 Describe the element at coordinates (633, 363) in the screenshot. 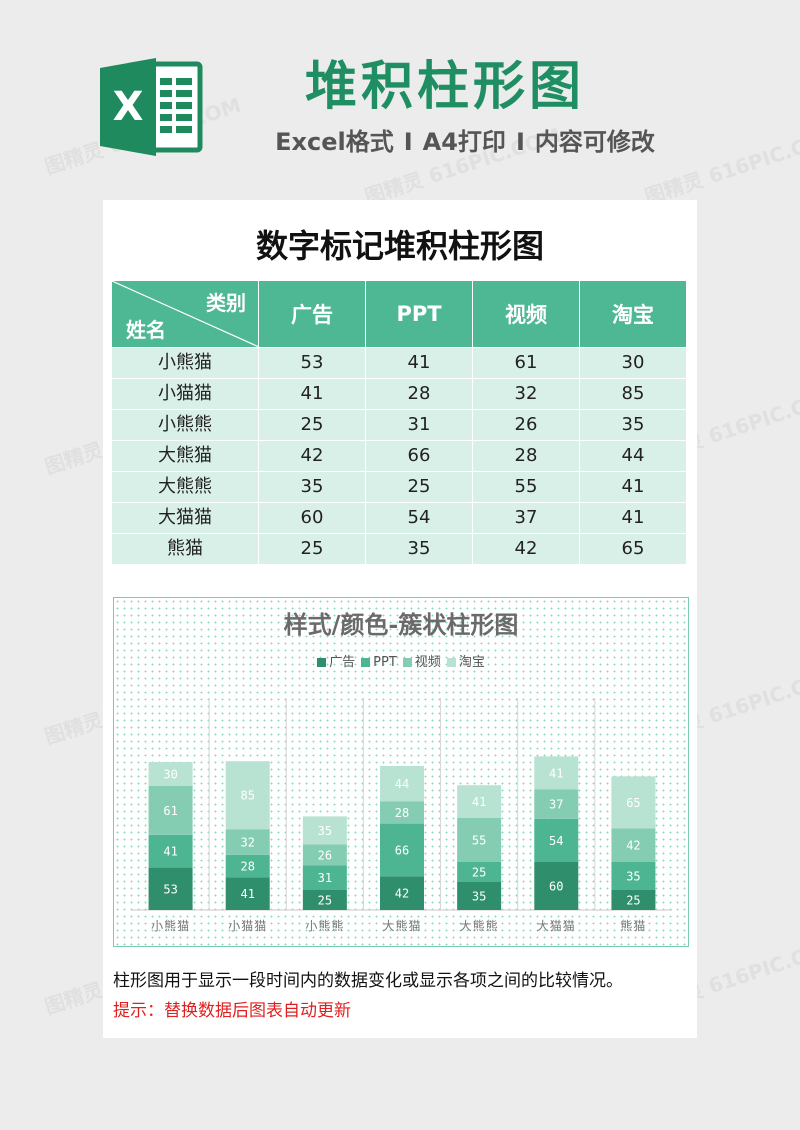

I see `value-cell: 30` at that location.